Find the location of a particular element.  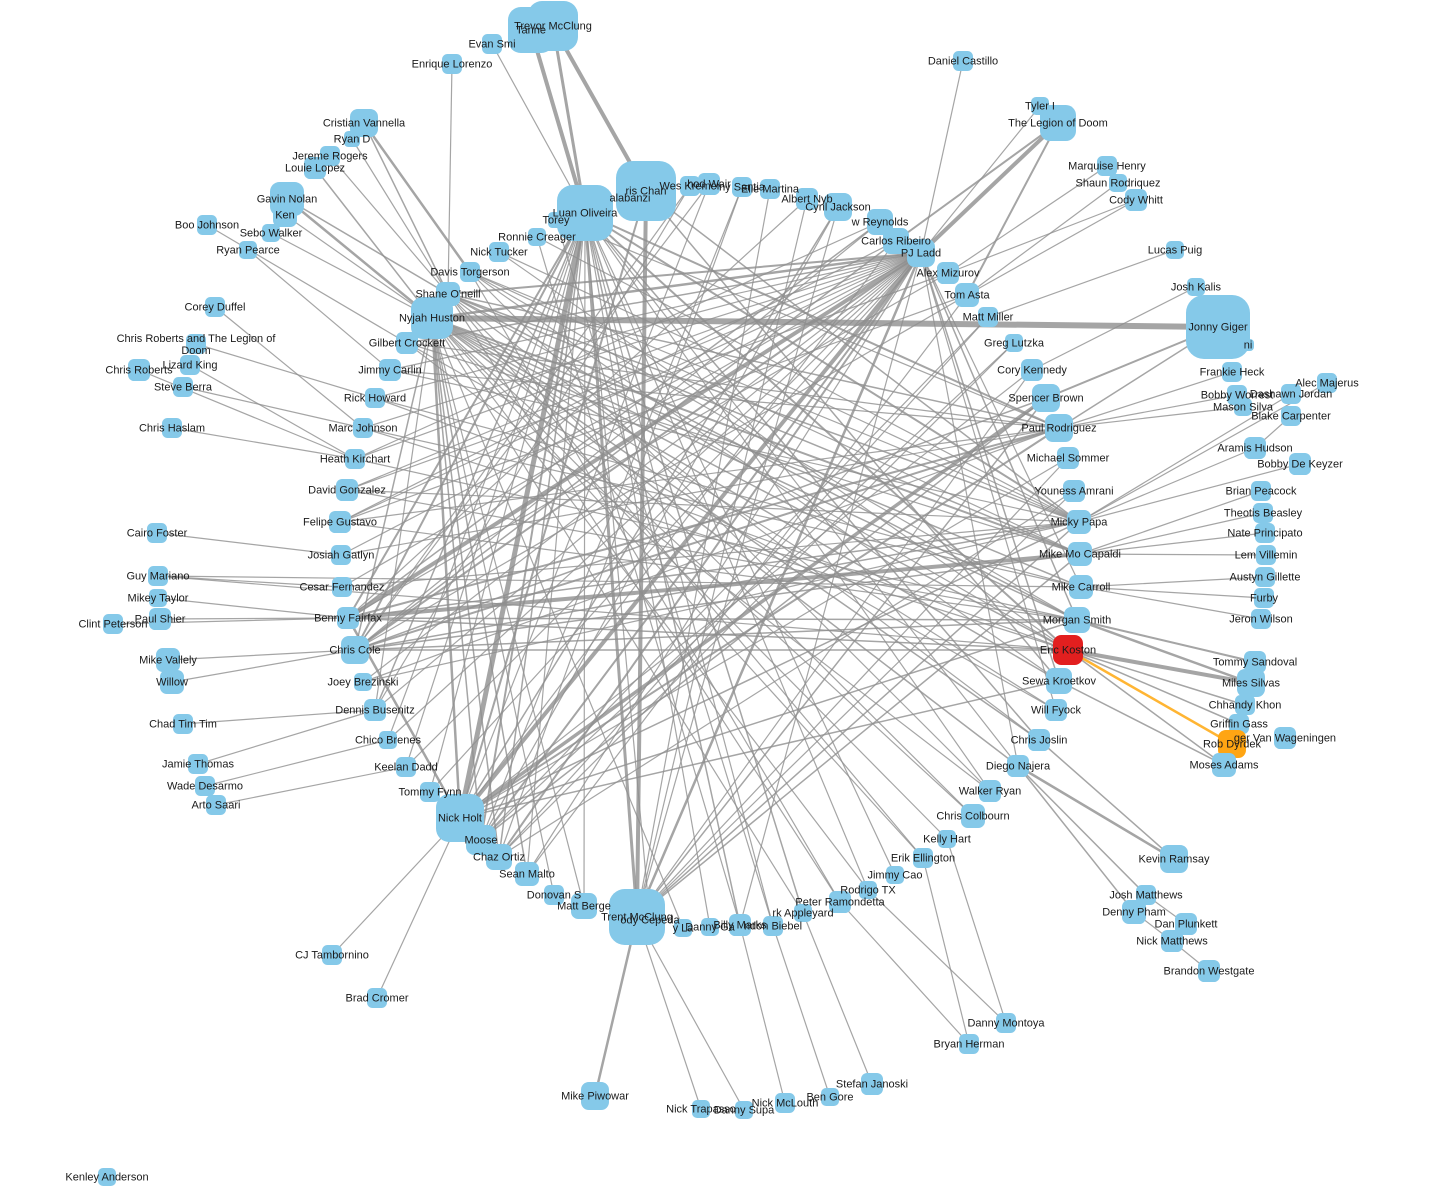

graph-node-y-la is located at coordinates (683, 928).